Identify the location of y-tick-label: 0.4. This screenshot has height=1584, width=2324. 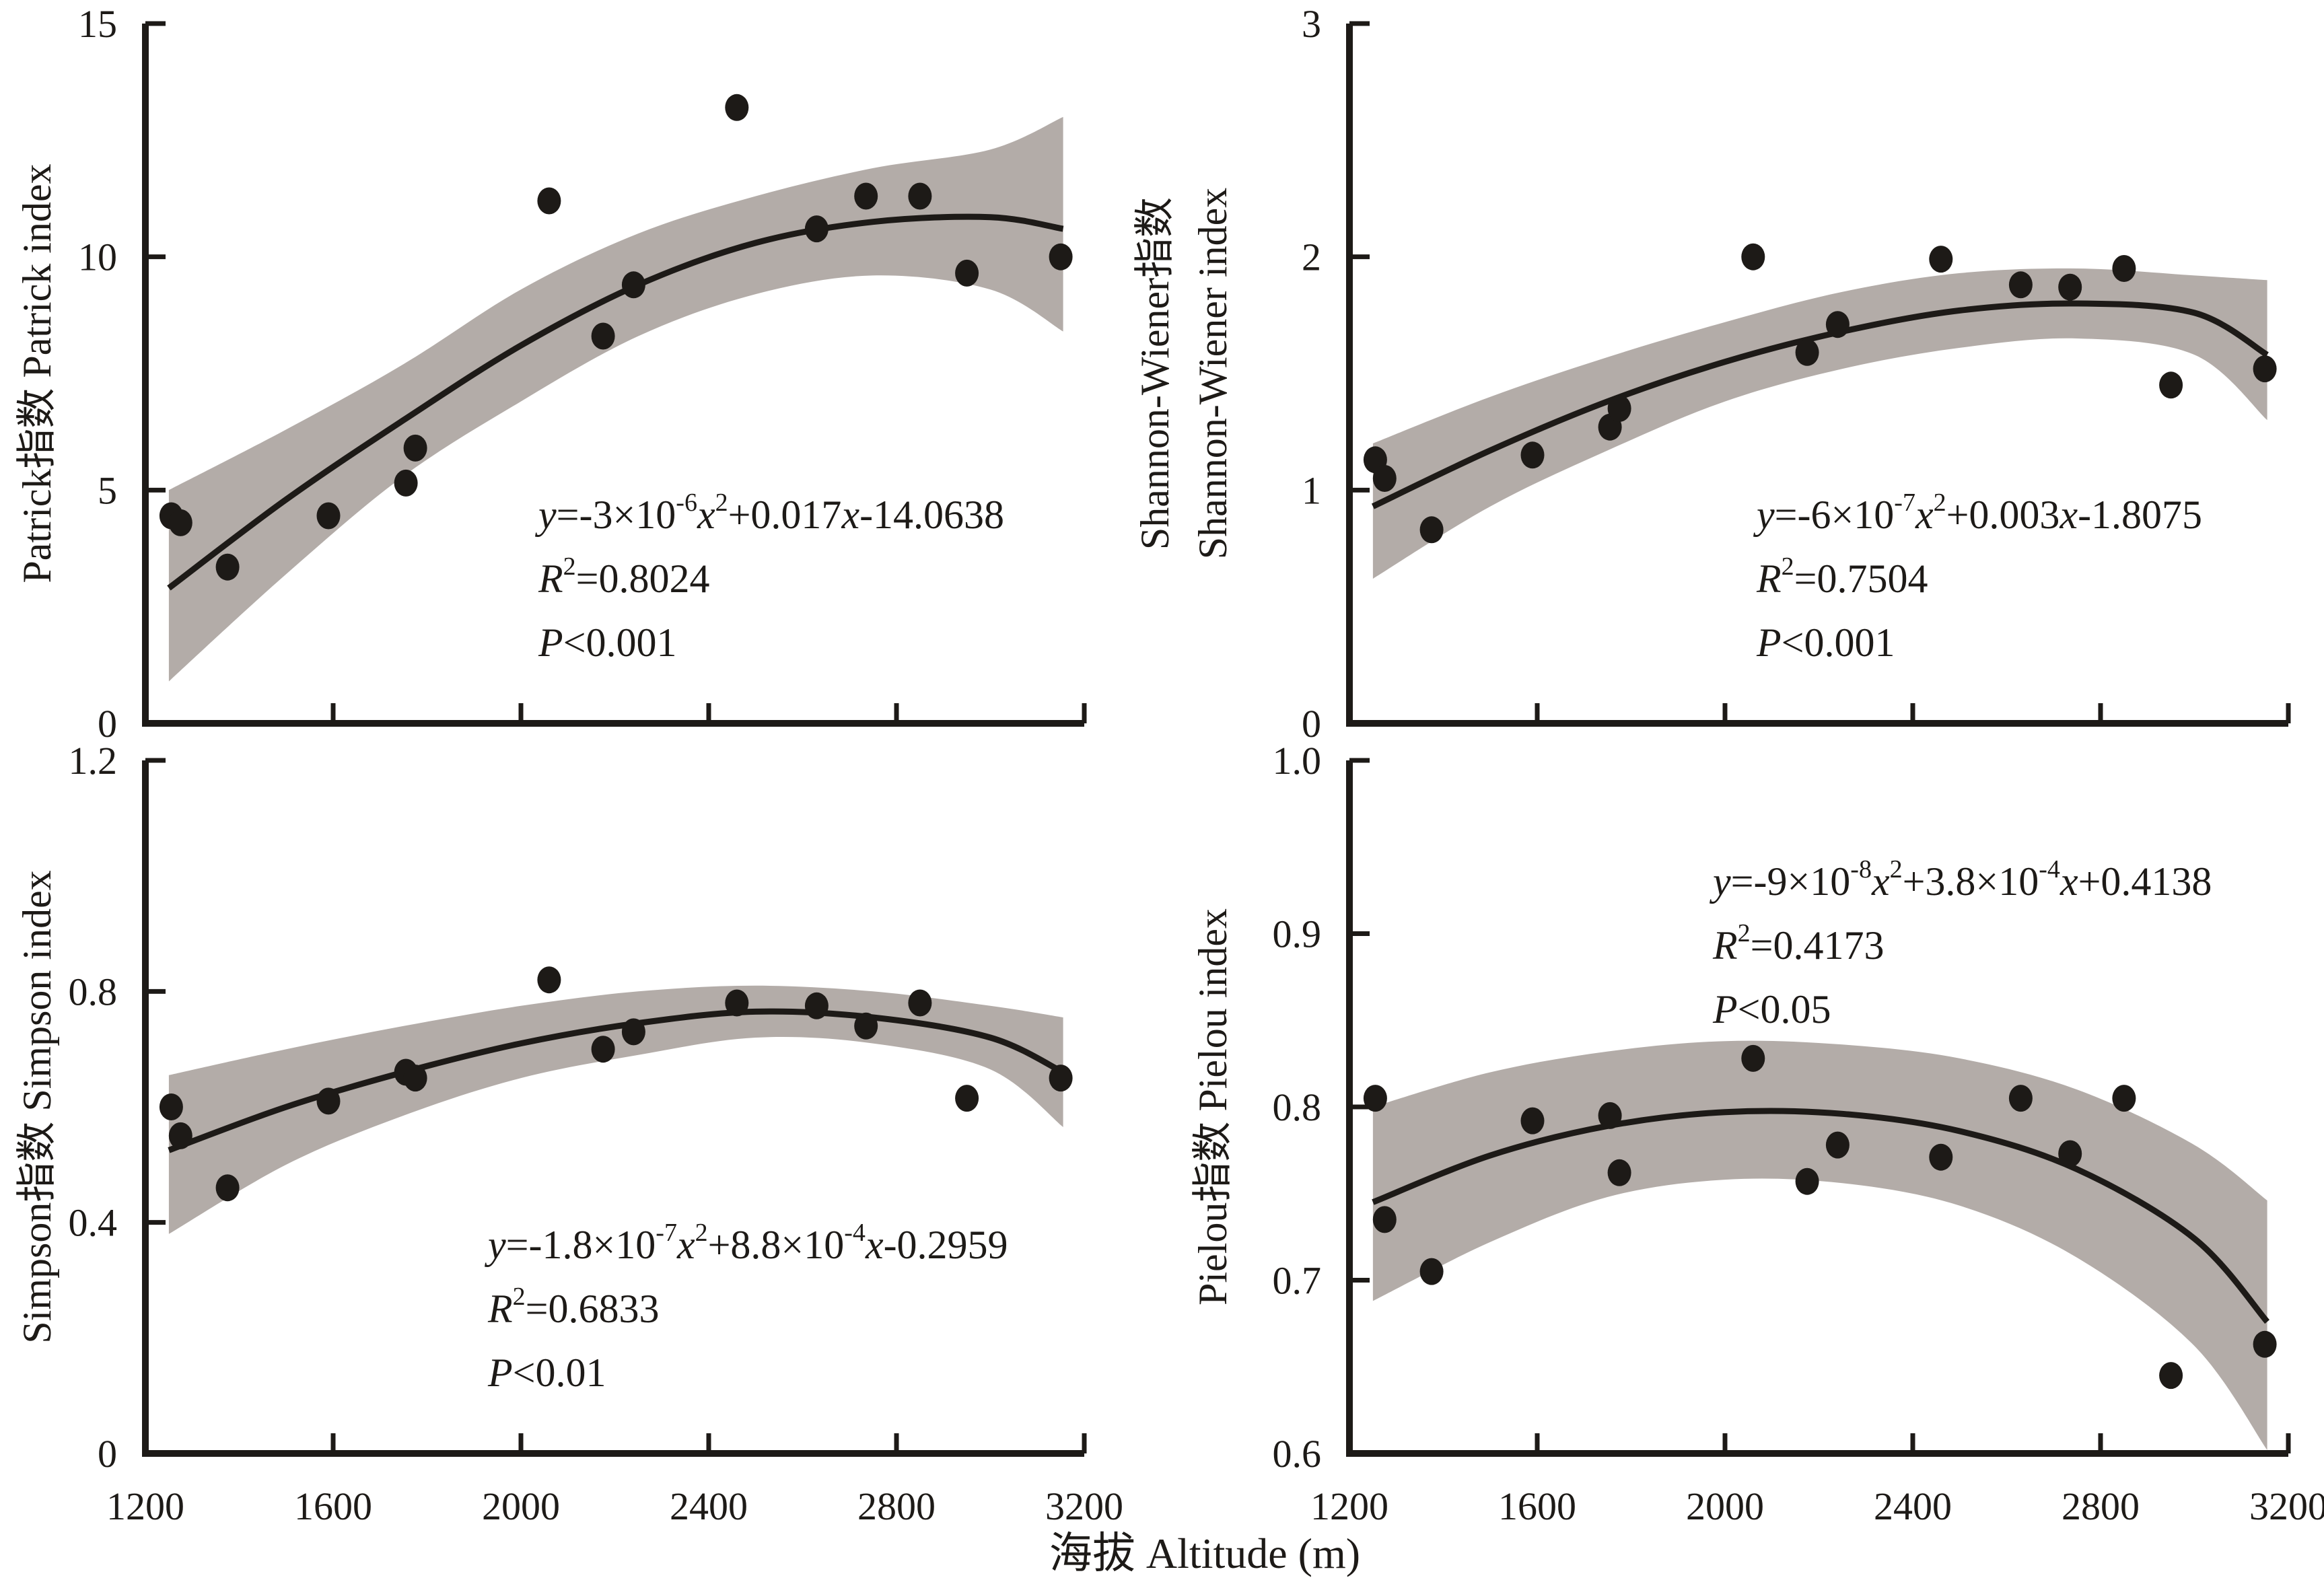
(93, 1223).